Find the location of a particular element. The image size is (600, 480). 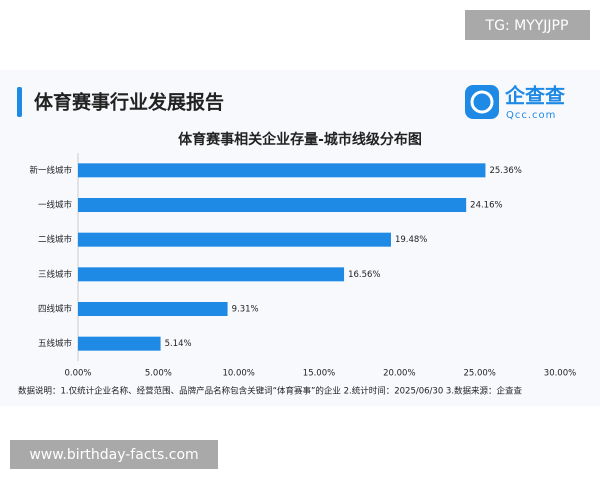

footer-box is located at coordinates (114, 454).